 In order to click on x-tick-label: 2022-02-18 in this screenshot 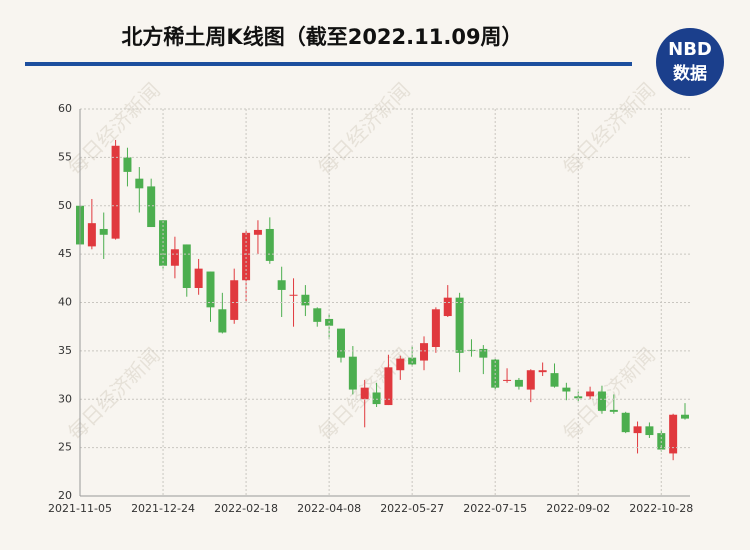, I will do `click(246, 508)`.